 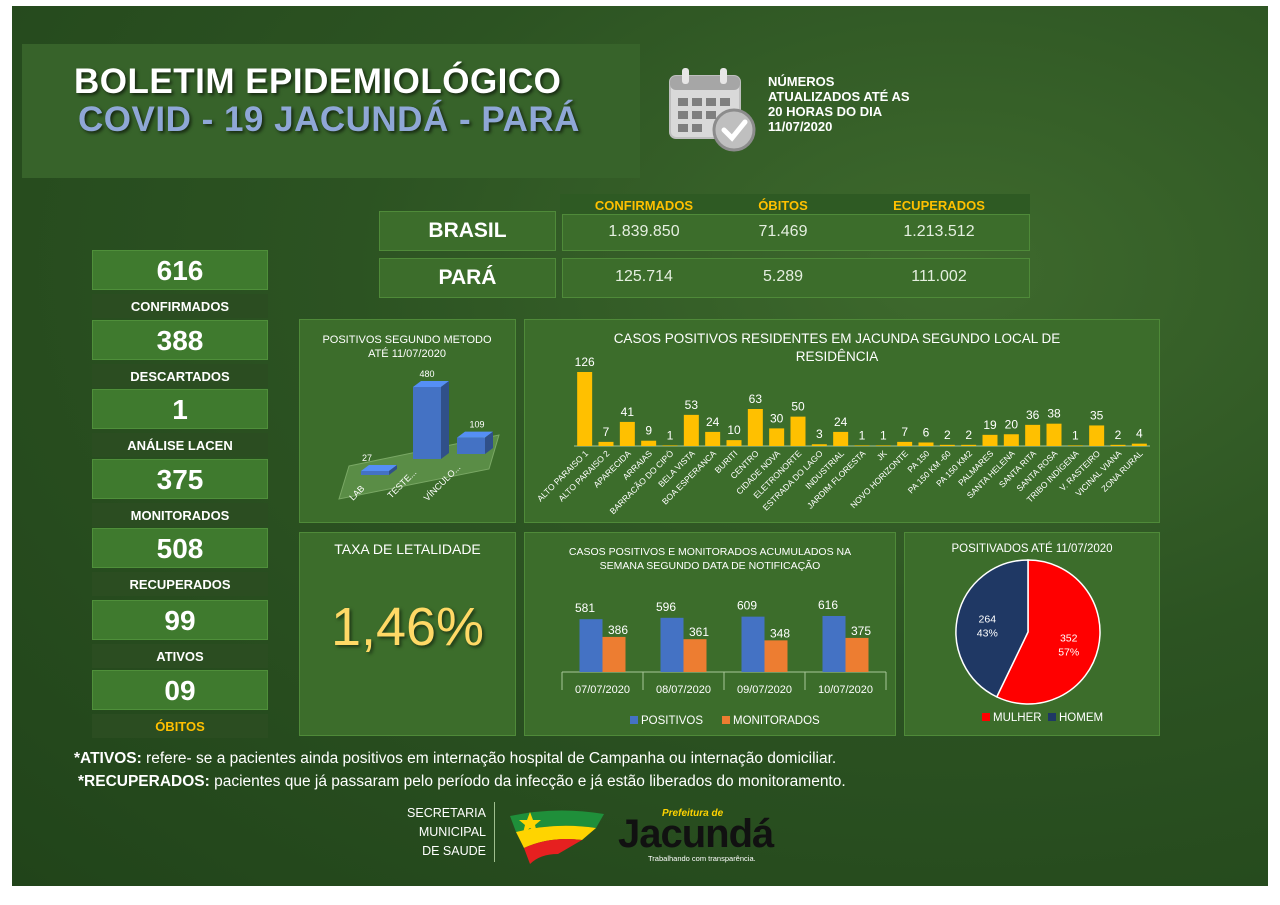 I want to click on stat-lacen-label: ANÁLISE LACEN, so click(x=180, y=445).